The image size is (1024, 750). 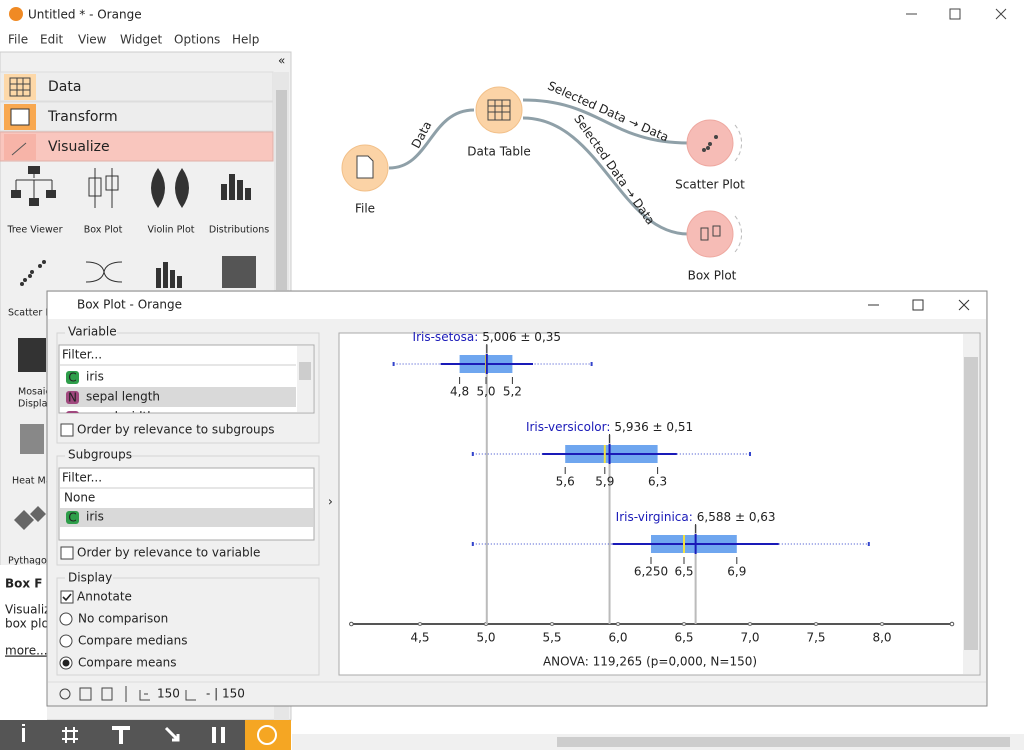 I want to click on box-tick-label: 5,2, so click(x=512, y=392).